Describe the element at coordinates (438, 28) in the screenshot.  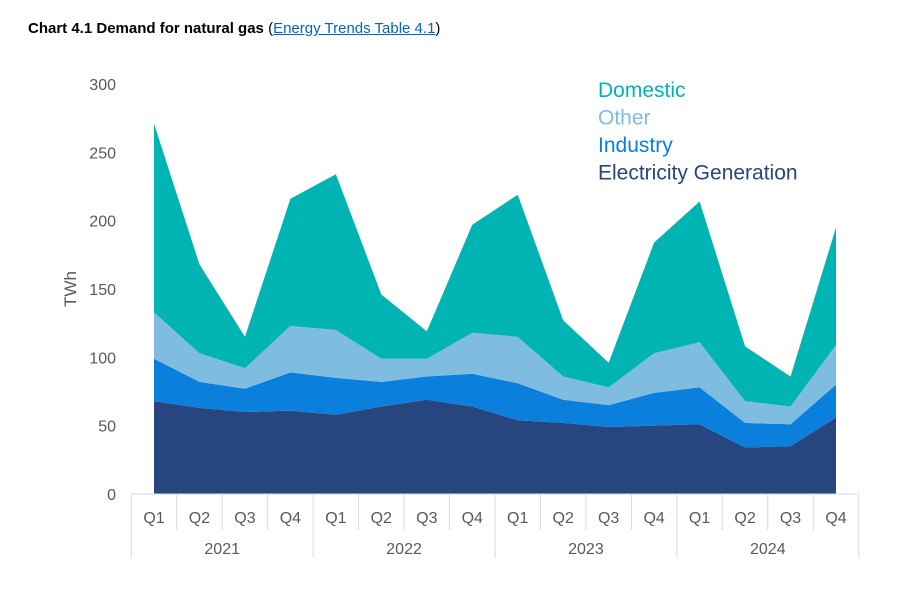
I see `paren-close: )` at that location.